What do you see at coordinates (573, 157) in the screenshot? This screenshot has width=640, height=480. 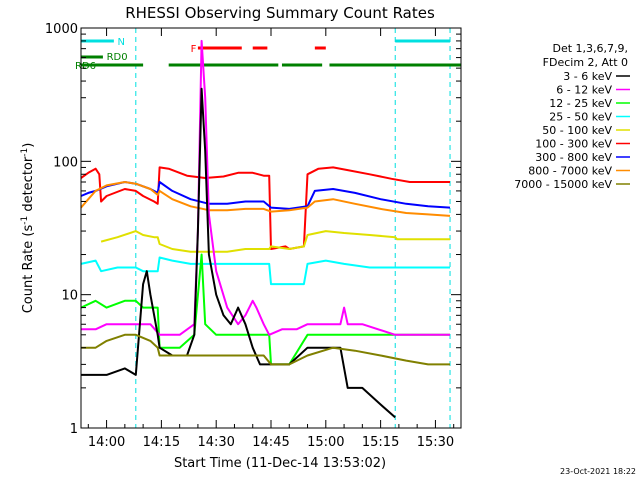 I see `legend-label: 300 - 800 keV` at bounding box center [573, 157].